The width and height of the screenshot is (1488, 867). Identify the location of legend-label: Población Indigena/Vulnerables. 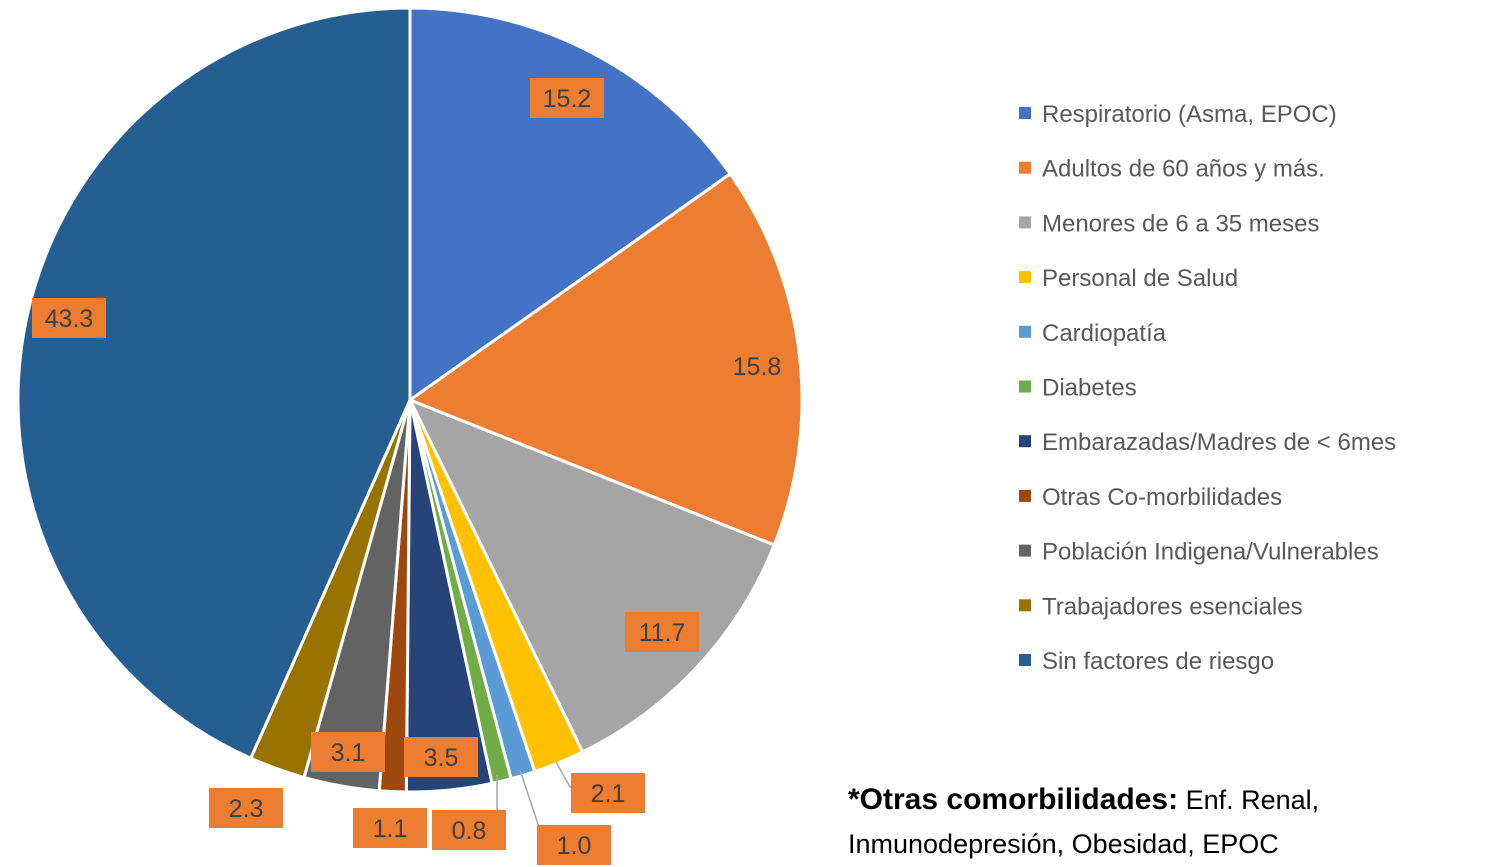
(1210, 552).